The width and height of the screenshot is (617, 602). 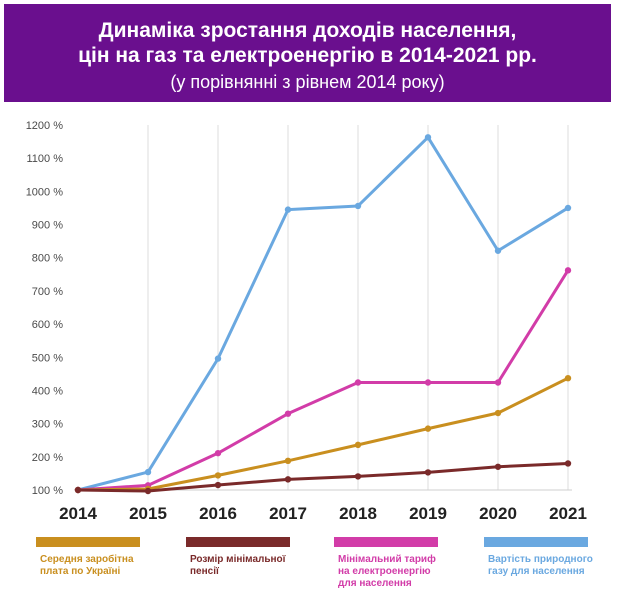 What do you see at coordinates (47, 491) in the screenshot?
I see `y-tick-label: 100 %` at bounding box center [47, 491].